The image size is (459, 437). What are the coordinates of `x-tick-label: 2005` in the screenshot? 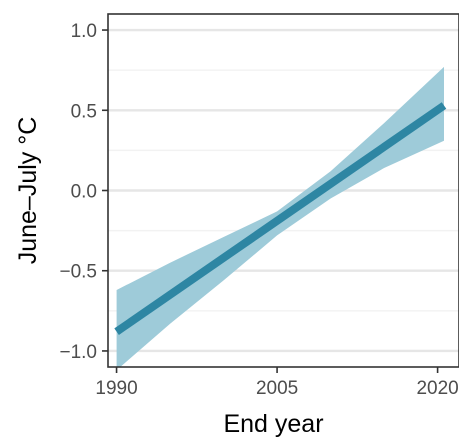 It's located at (277, 388).